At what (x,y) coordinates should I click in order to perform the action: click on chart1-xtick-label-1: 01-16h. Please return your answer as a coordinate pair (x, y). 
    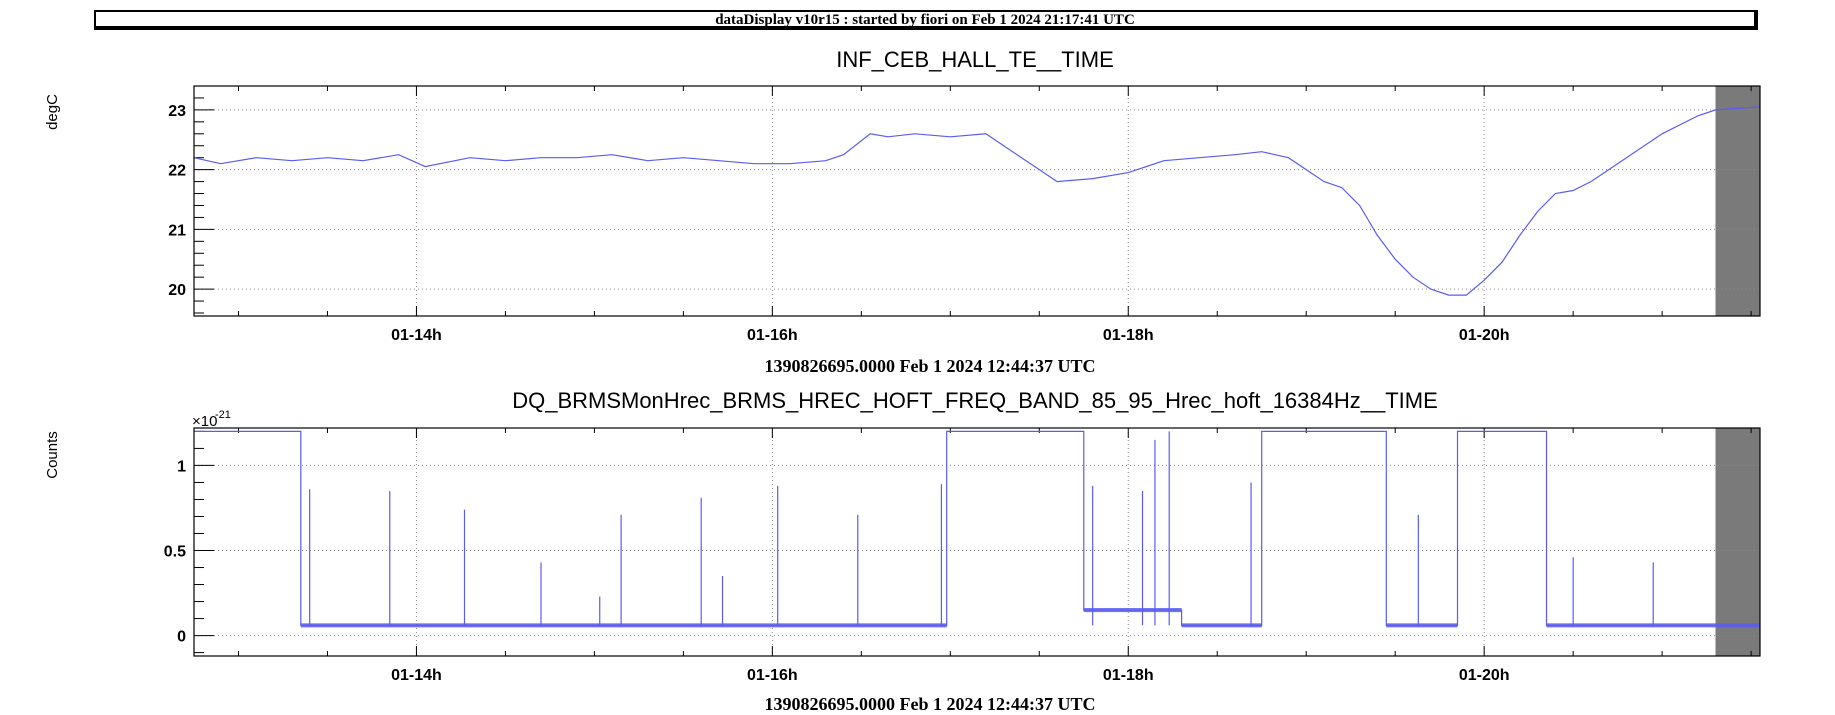
    Looking at the image, I should click on (772, 335).